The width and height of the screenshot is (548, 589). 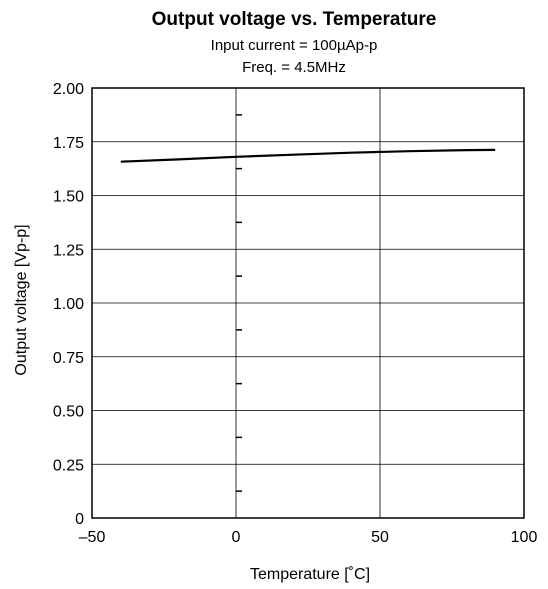 I want to click on chart-subtitle-line-2: Freq. = 4.5MHz, so click(x=294, y=67).